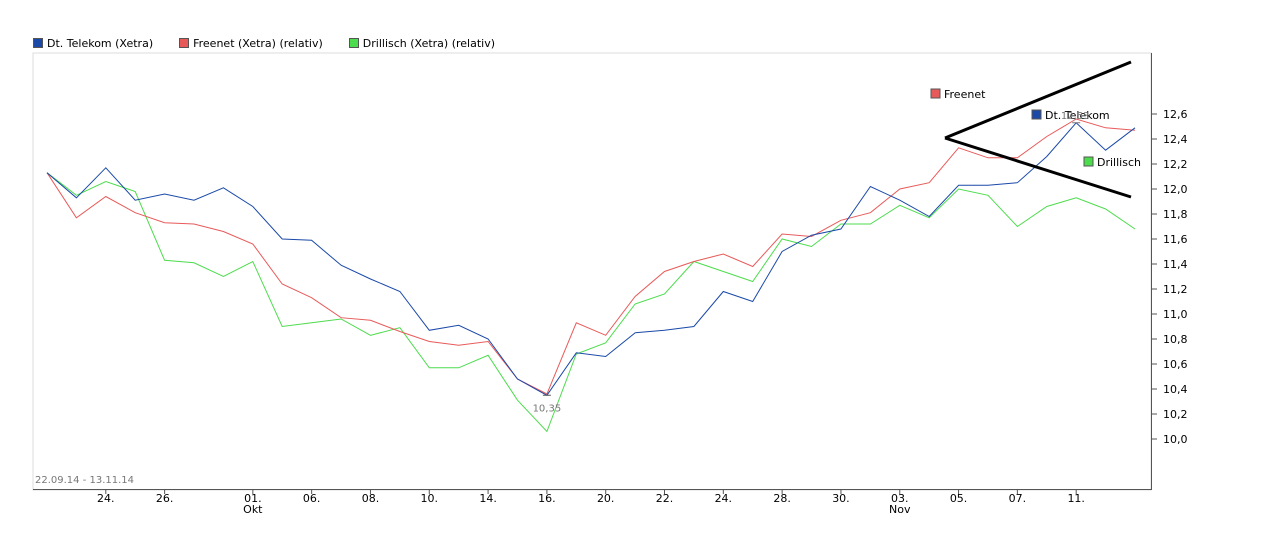  What do you see at coordinates (488, 498) in the screenshot?
I see `x-tick-label: 14.` at bounding box center [488, 498].